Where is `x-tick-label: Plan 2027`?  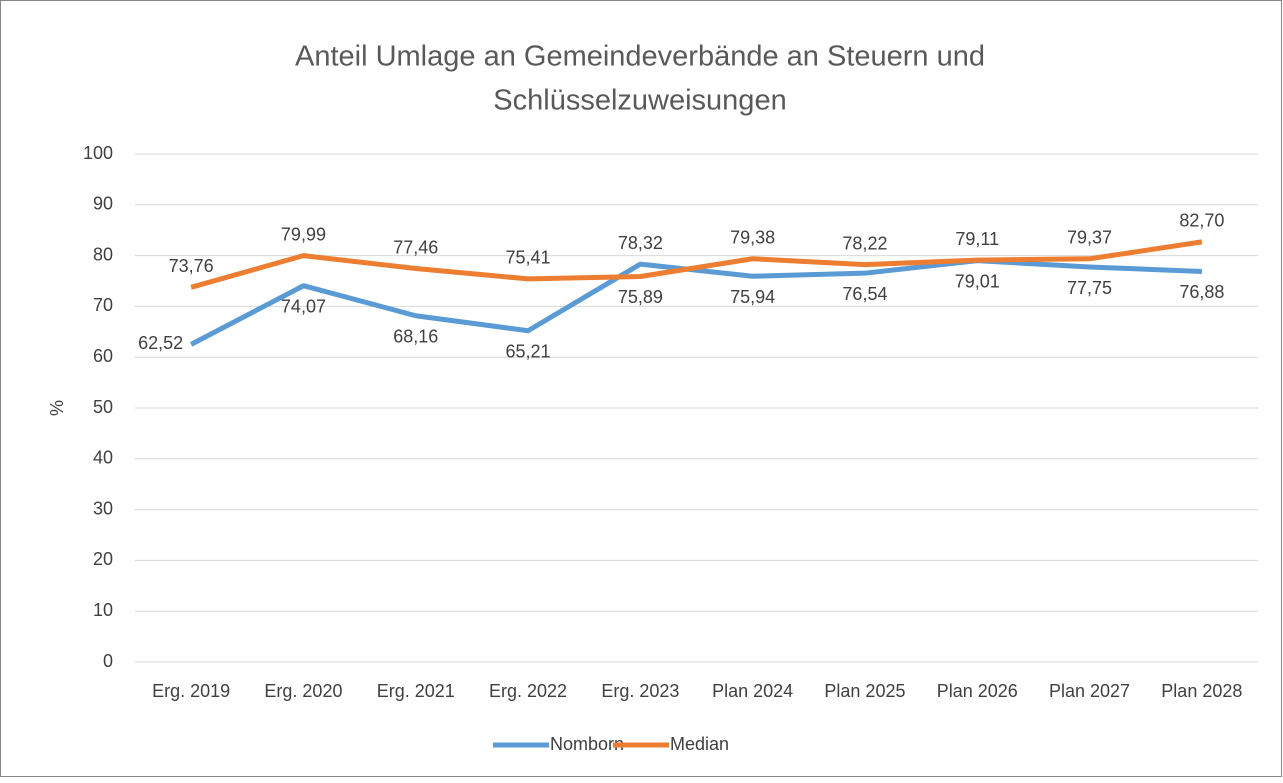
x-tick-label: Plan 2027 is located at coordinates (1089, 691).